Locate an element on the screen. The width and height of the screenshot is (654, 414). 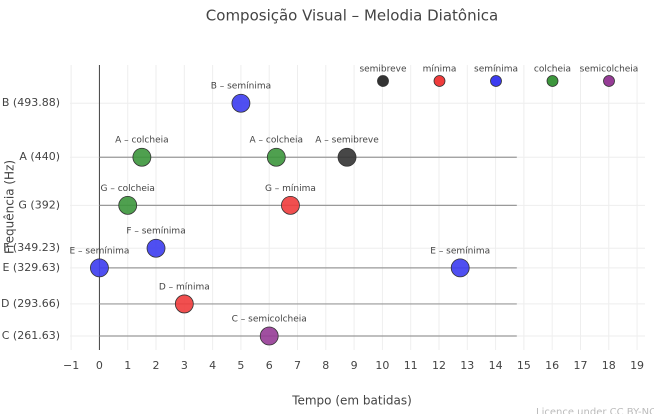
legend-label: mínima is located at coordinates (440, 70).